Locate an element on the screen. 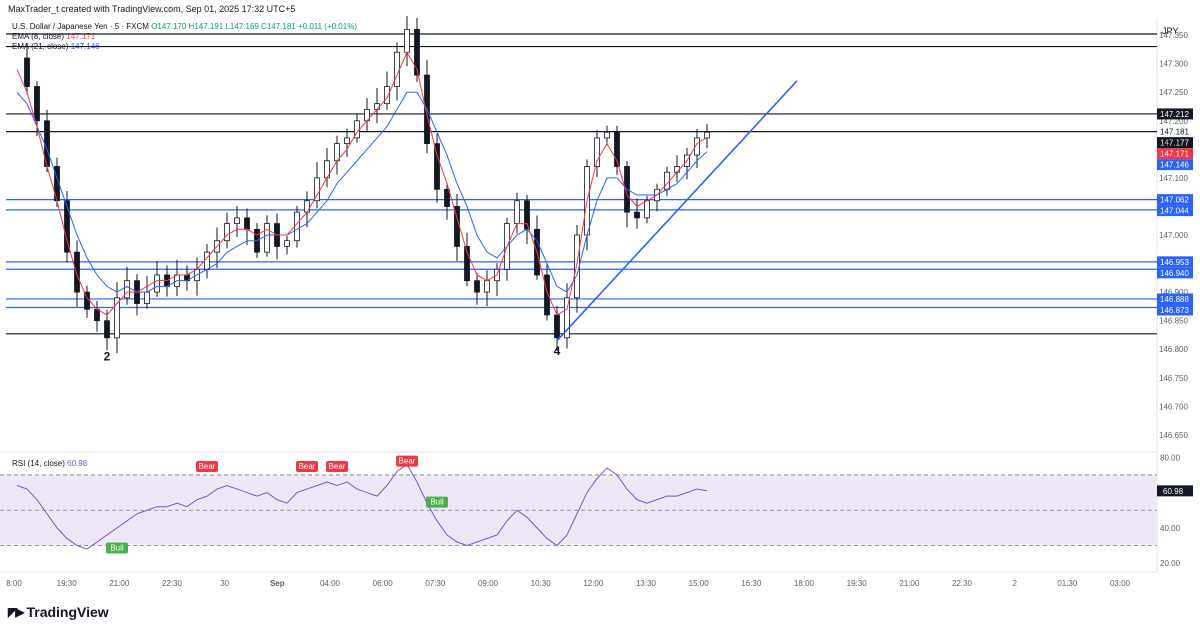 This screenshot has width=1200, height=632. ema8-value: 147.171 is located at coordinates (81, 36).